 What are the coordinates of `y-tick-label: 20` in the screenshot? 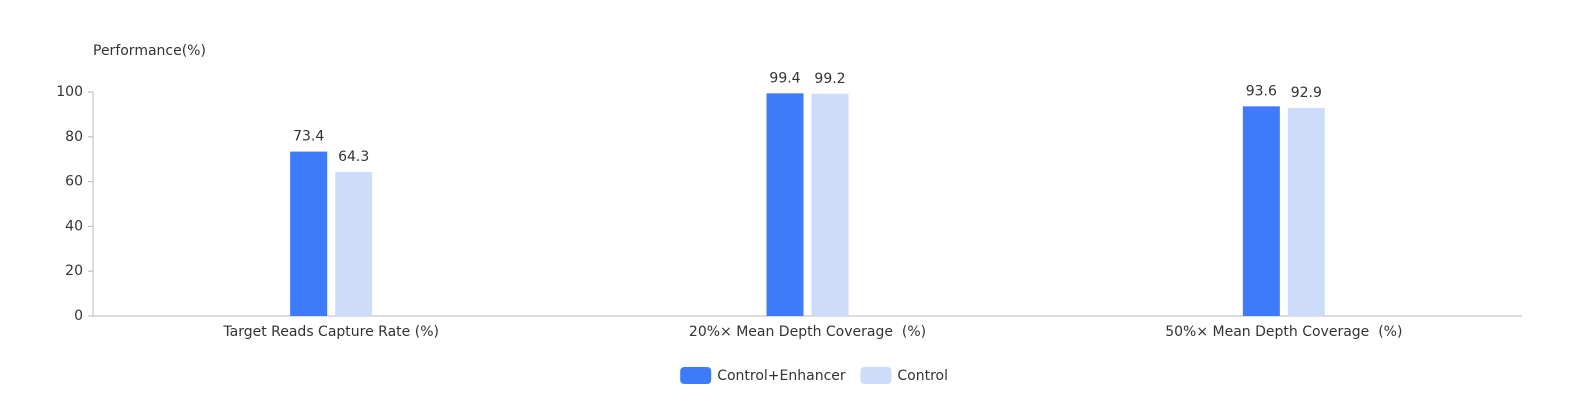 It's located at (74, 271).